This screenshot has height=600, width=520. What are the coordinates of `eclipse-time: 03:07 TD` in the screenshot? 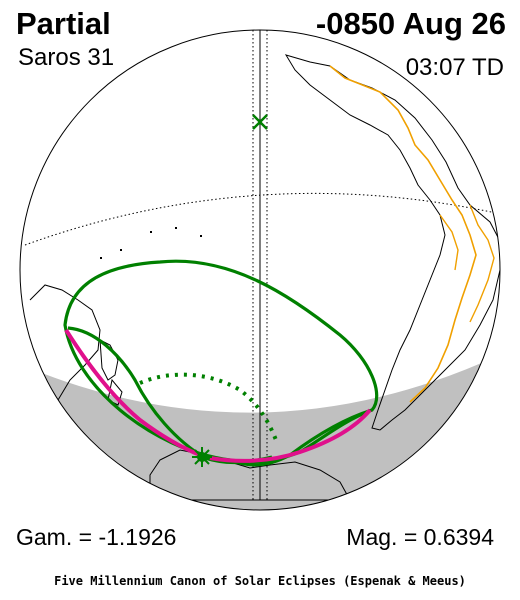 It's located at (454, 67).